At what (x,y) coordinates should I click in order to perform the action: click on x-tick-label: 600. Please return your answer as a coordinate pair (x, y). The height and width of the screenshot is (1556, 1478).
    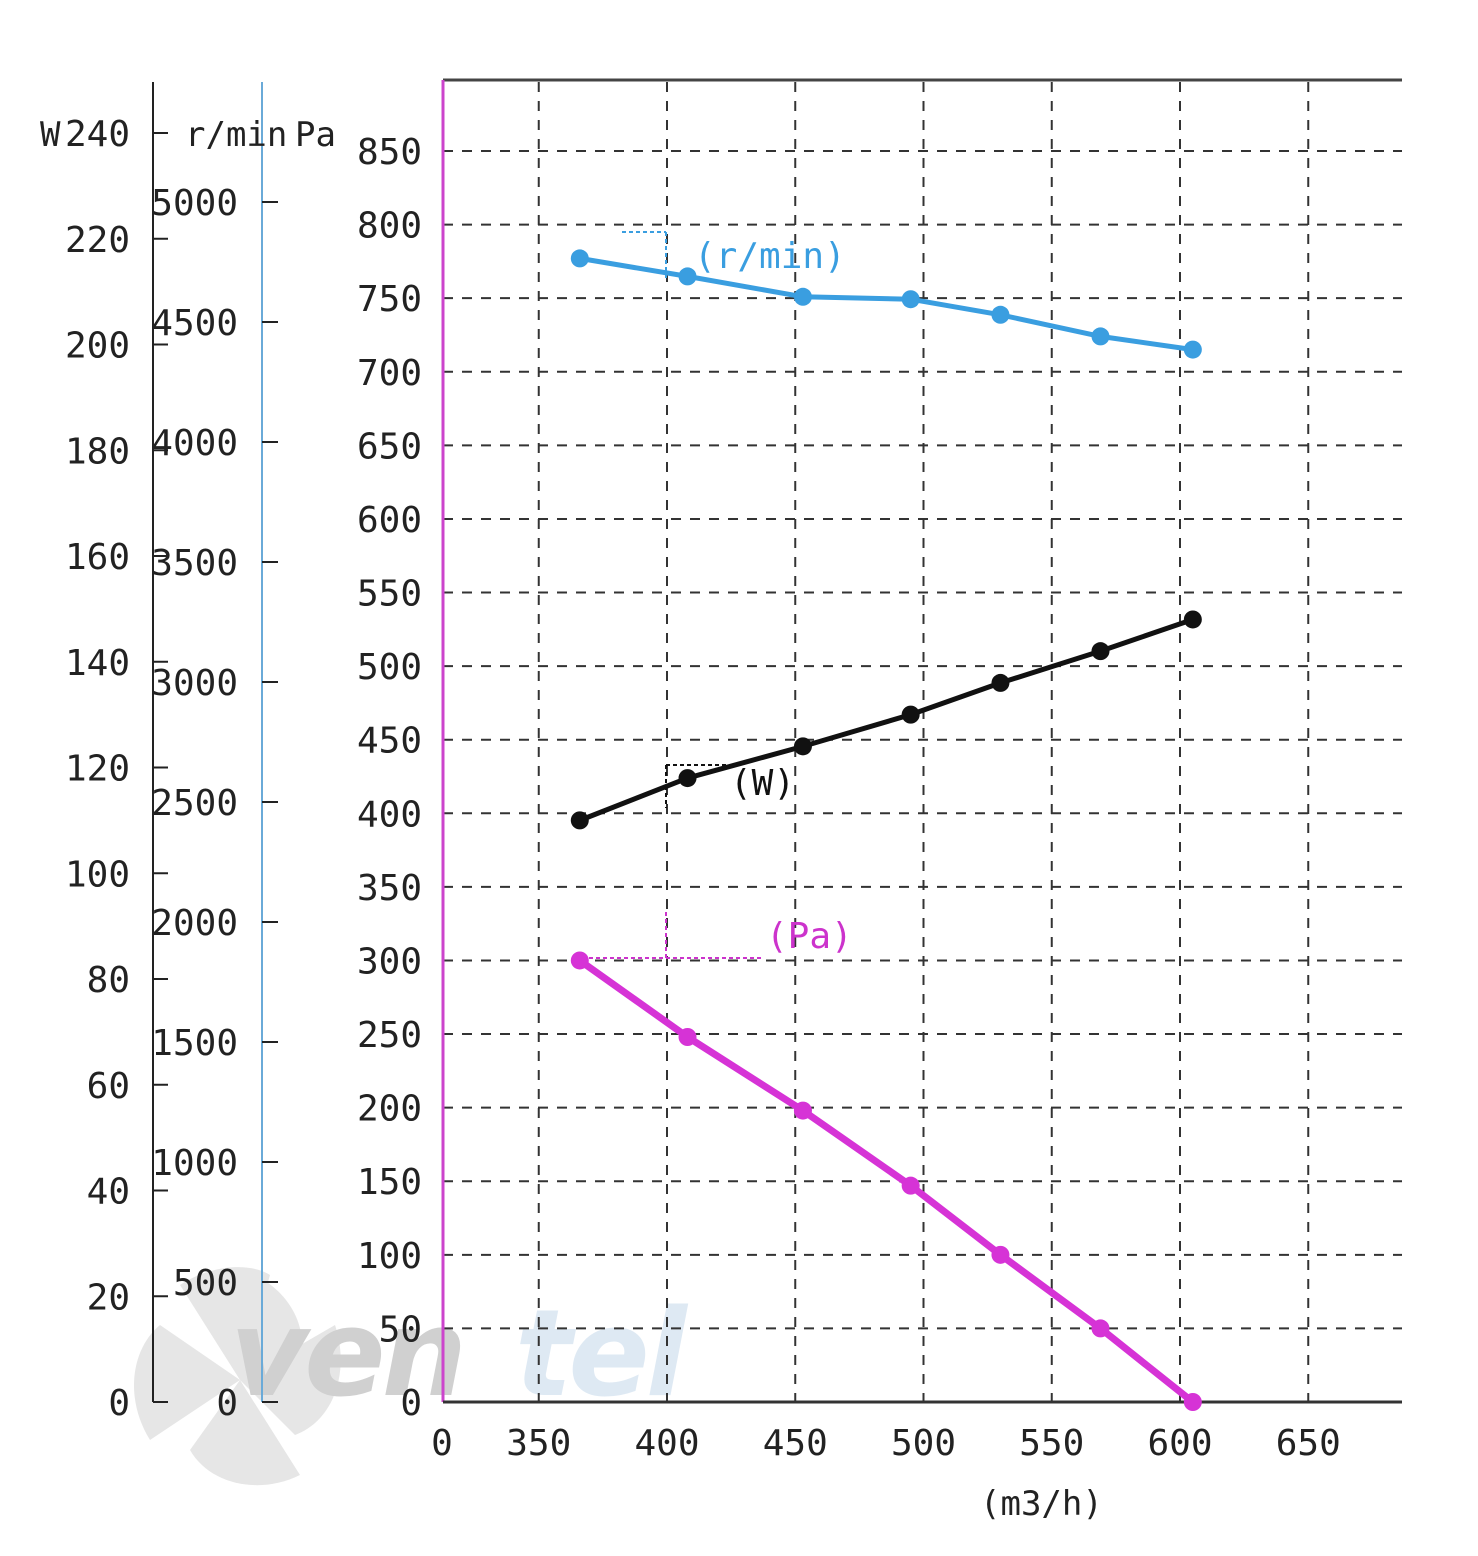
    Looking at the image, I should click on (1179, 1443).